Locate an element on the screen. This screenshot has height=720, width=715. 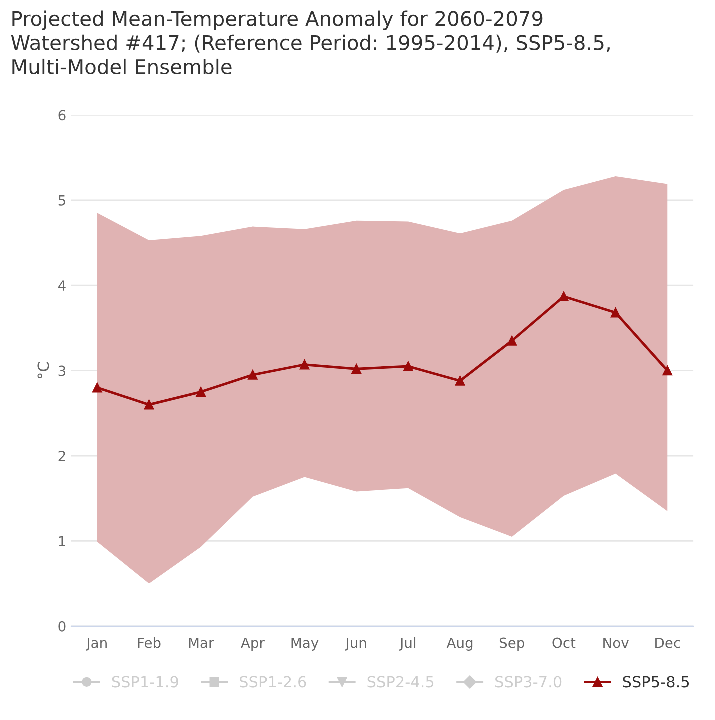
y-tick-label: 1 is located at coordinates (62, 541).